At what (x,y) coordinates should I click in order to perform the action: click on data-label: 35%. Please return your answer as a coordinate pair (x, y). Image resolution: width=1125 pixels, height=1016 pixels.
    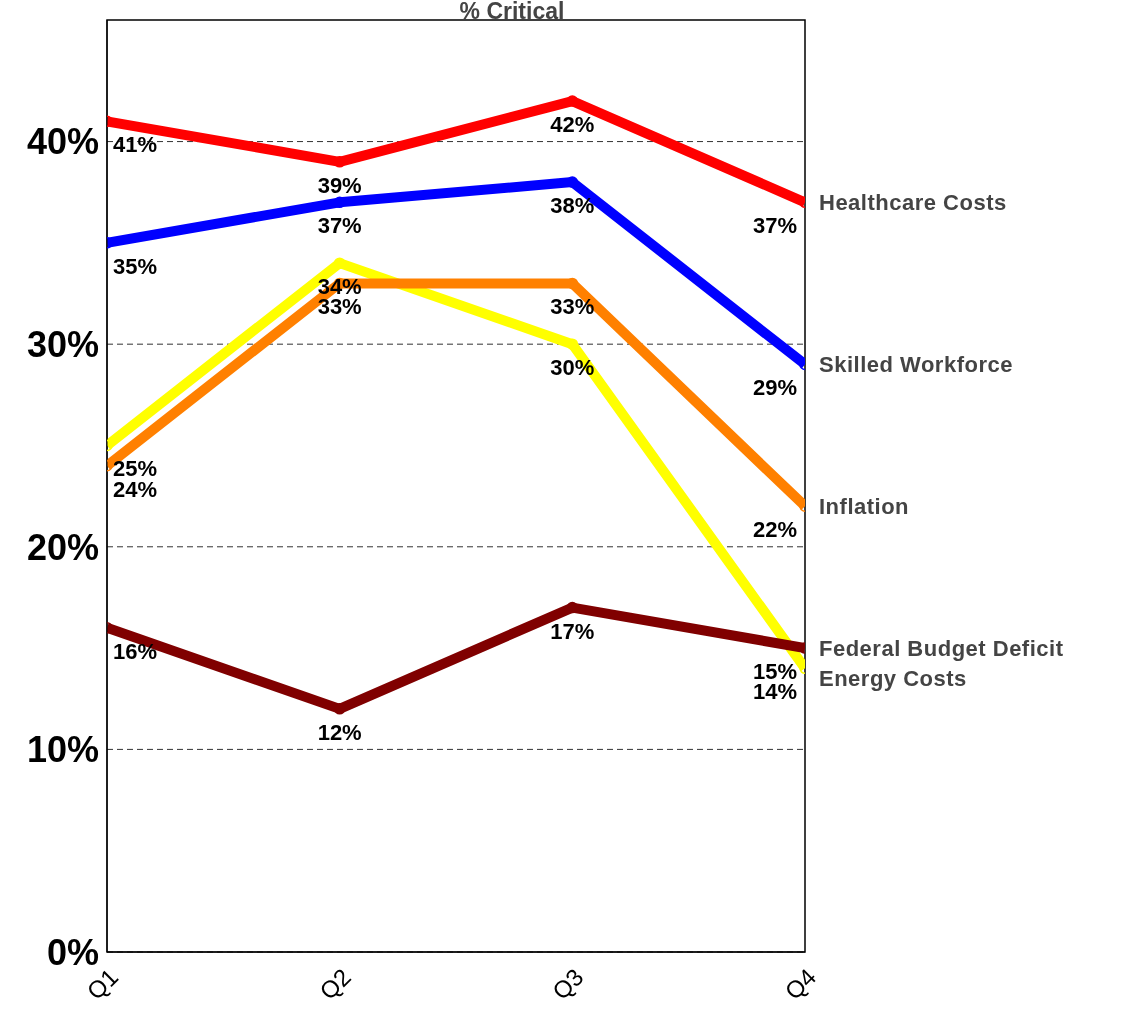
    Looking at the image, I should click on (135, 266).